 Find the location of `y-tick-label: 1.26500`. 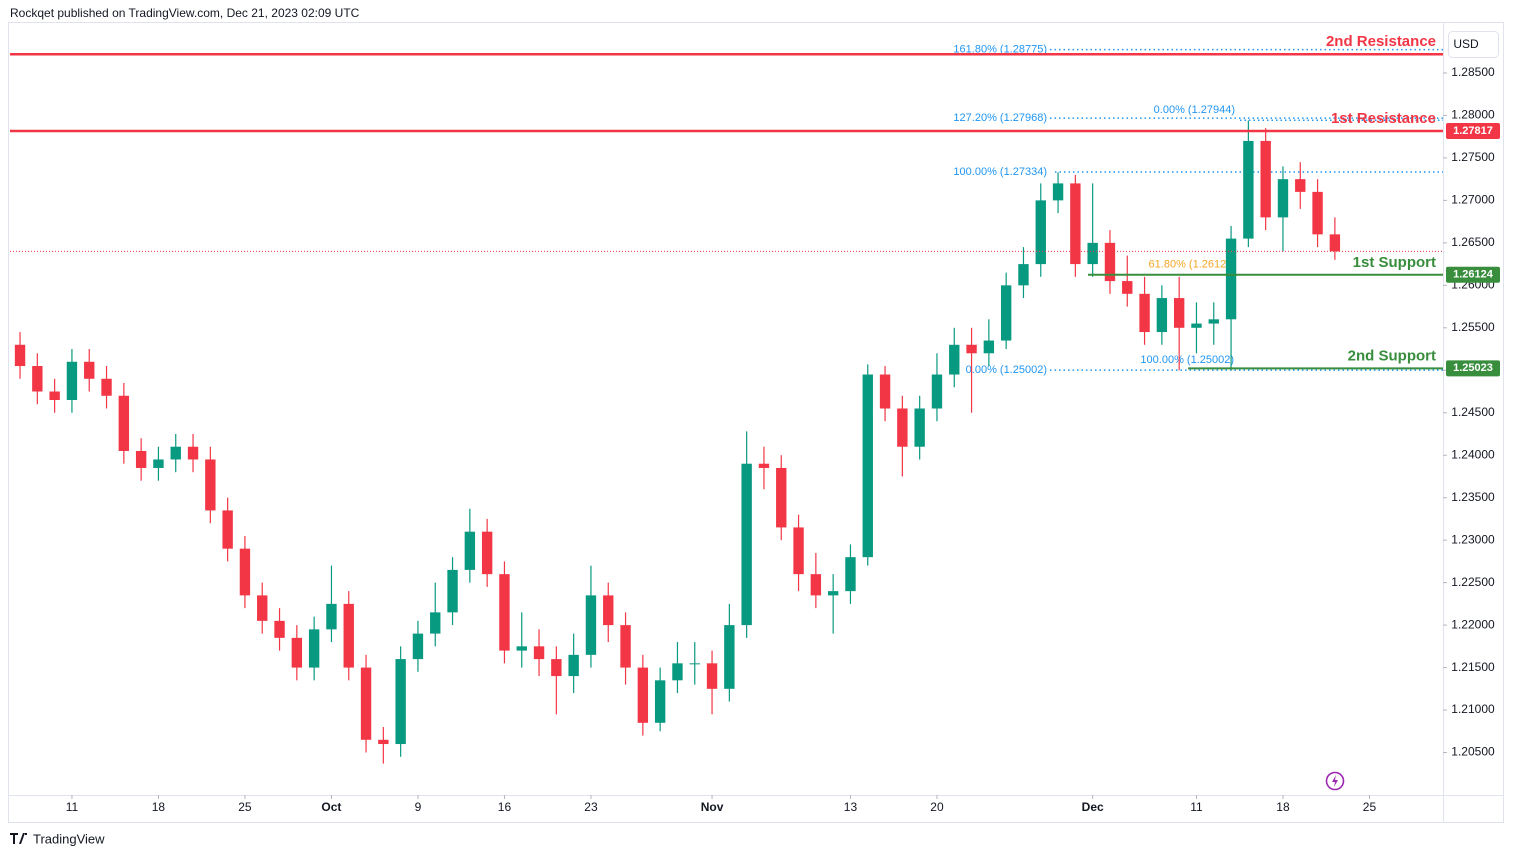

y-tick-label: 1.26500 is located at coordinates (1473, 242).